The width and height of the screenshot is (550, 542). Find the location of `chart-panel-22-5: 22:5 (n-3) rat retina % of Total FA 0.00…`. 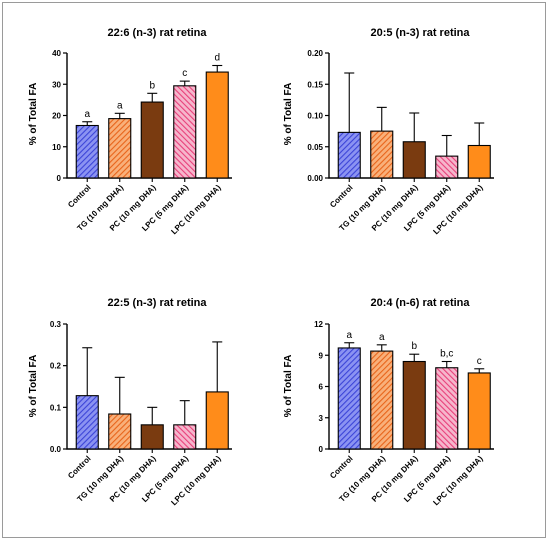

chart-panel-22-5: 22:5 (n-3) rat retina % of Total FA 0.00… is located at coordinates (130, 402).